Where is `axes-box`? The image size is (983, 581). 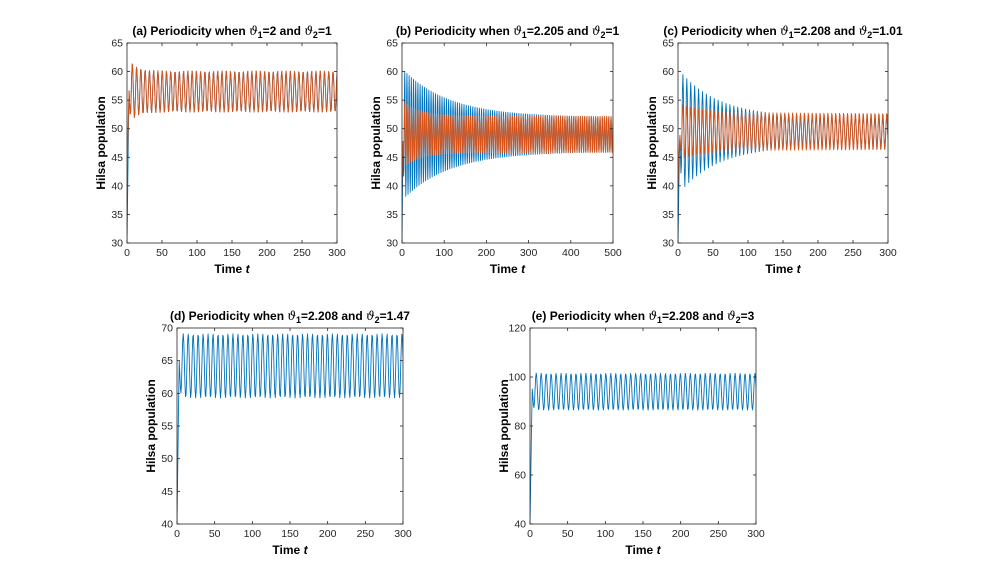
axes-box is located at coordinates (507, 143).